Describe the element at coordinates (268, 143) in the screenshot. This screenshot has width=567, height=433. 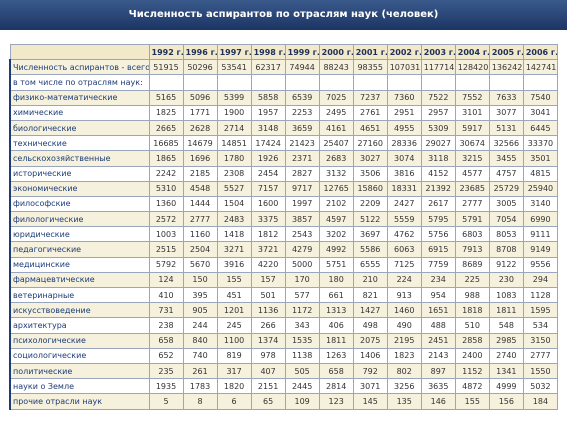
I see `value-cell: 17424` at that location.